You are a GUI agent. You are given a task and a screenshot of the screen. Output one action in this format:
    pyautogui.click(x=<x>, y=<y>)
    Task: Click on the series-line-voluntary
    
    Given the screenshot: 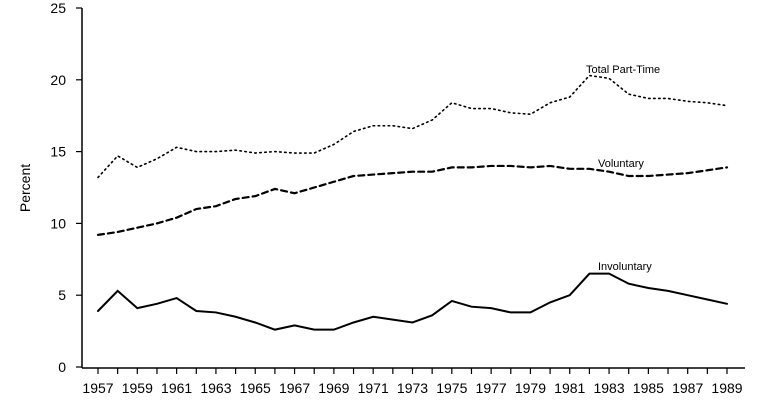 What is the action you would take?
    pyautogui.click(x=412, y=200)
    